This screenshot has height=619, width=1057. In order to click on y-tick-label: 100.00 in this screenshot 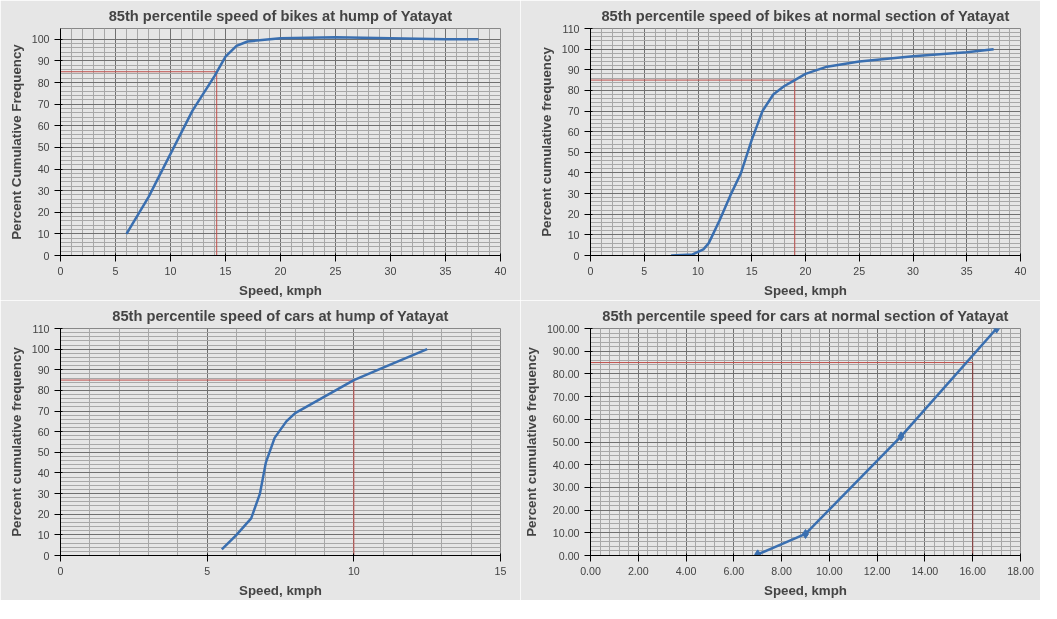, I will do `click(563, 328)`.